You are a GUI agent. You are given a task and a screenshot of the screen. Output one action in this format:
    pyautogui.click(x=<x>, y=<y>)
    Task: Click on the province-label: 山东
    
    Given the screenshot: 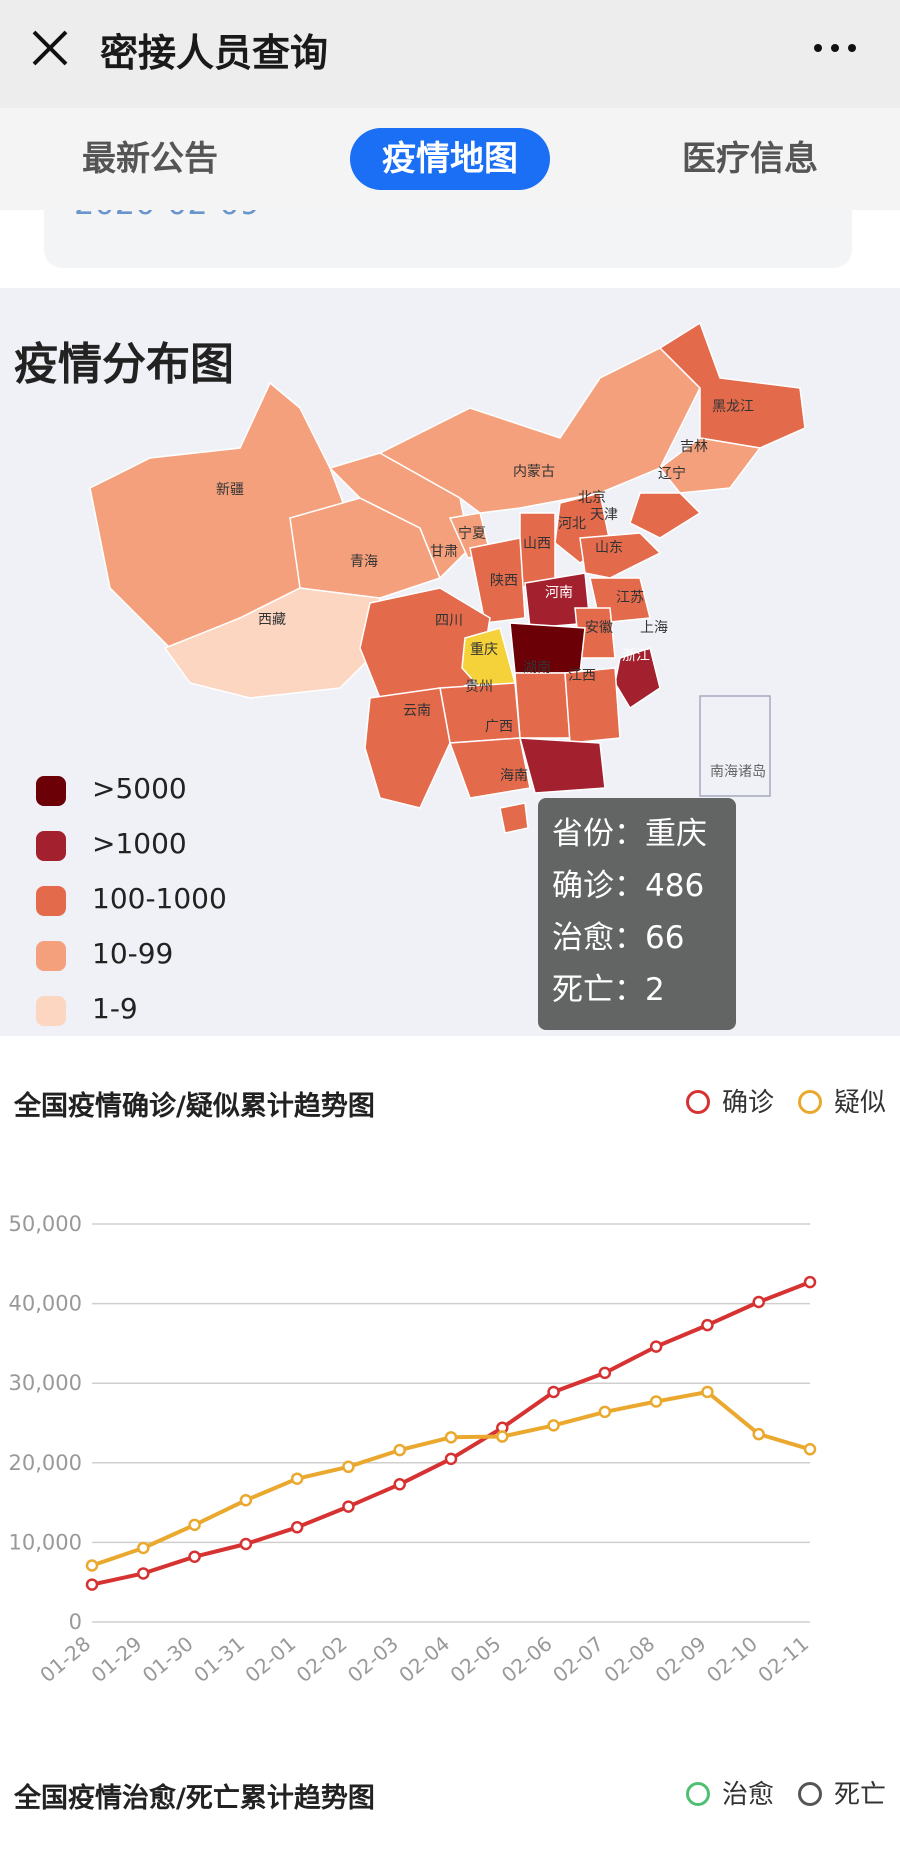 What is the action you would take?
    pyautogui.click(x=609, y=548)
    